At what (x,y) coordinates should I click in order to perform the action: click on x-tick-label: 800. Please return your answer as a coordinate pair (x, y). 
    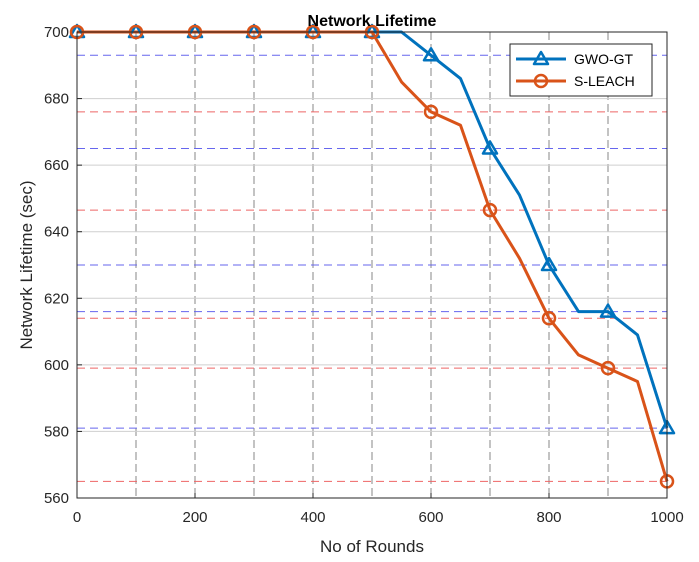
    Looking at the image, I should click on (548, 517).